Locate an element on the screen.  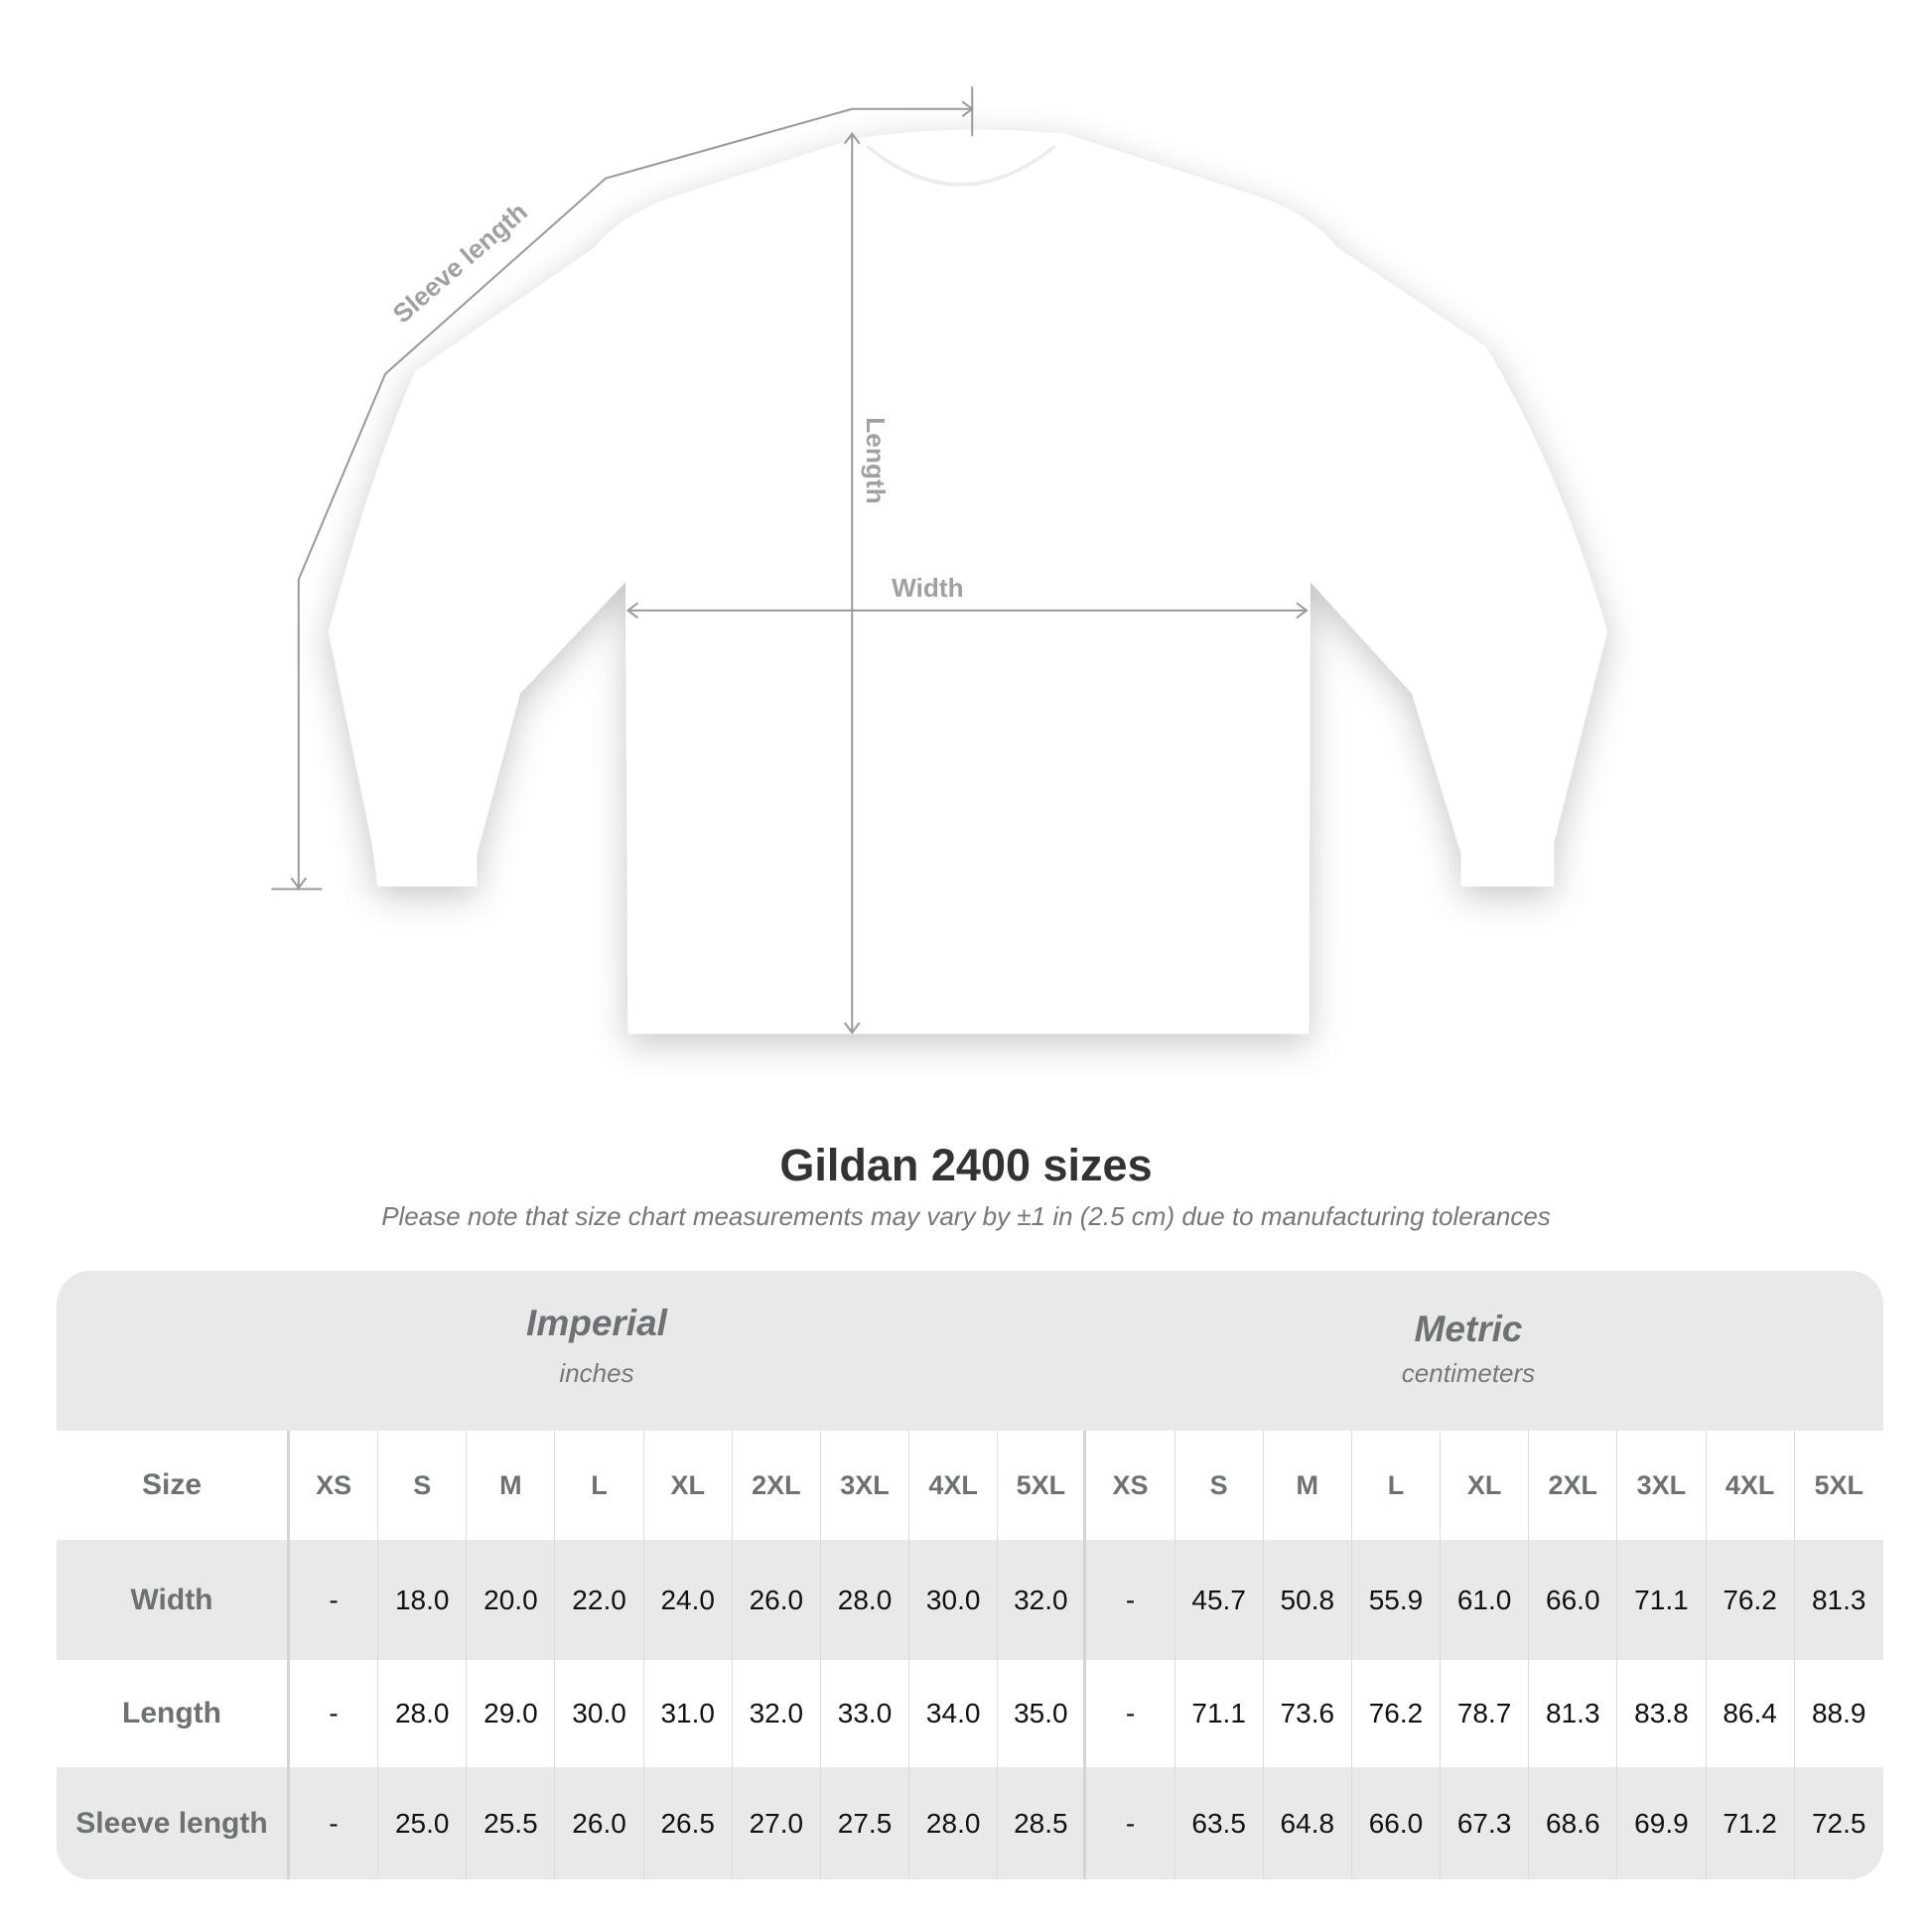
row-label: Size is located at coordinates (173, 1486).